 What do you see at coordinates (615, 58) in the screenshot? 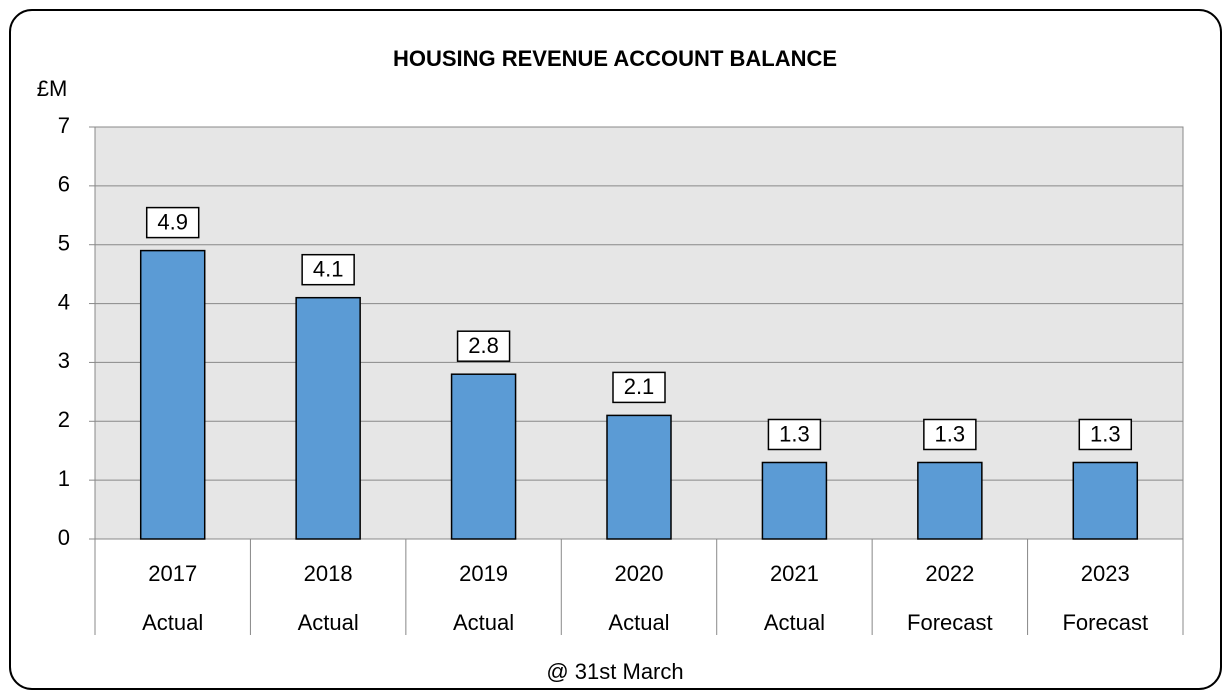
I see `chart-title: HOUSING REVENUE ACCOUNT BALANCE` at bounding box center [615, 58].